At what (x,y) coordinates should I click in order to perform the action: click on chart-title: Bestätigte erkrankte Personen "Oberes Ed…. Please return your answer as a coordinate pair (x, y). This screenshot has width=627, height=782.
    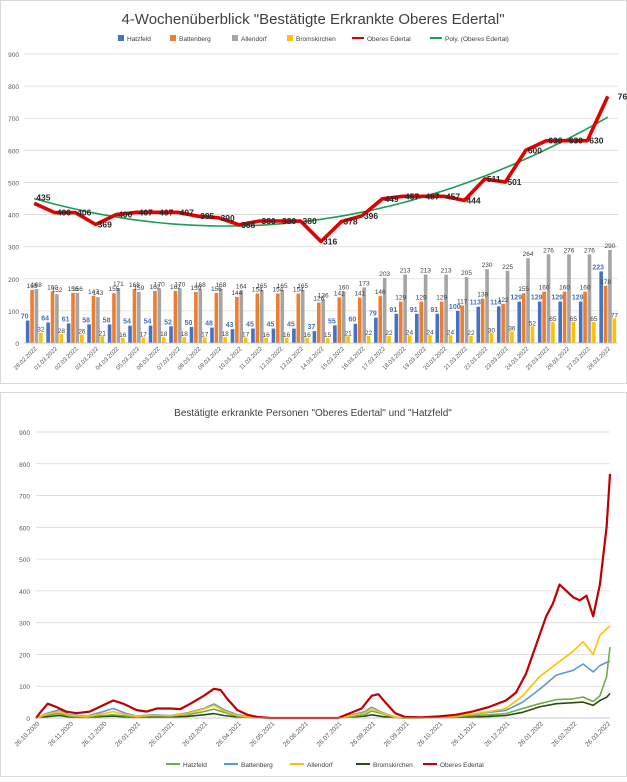
    Looking at the image, I should click on (313, 413).